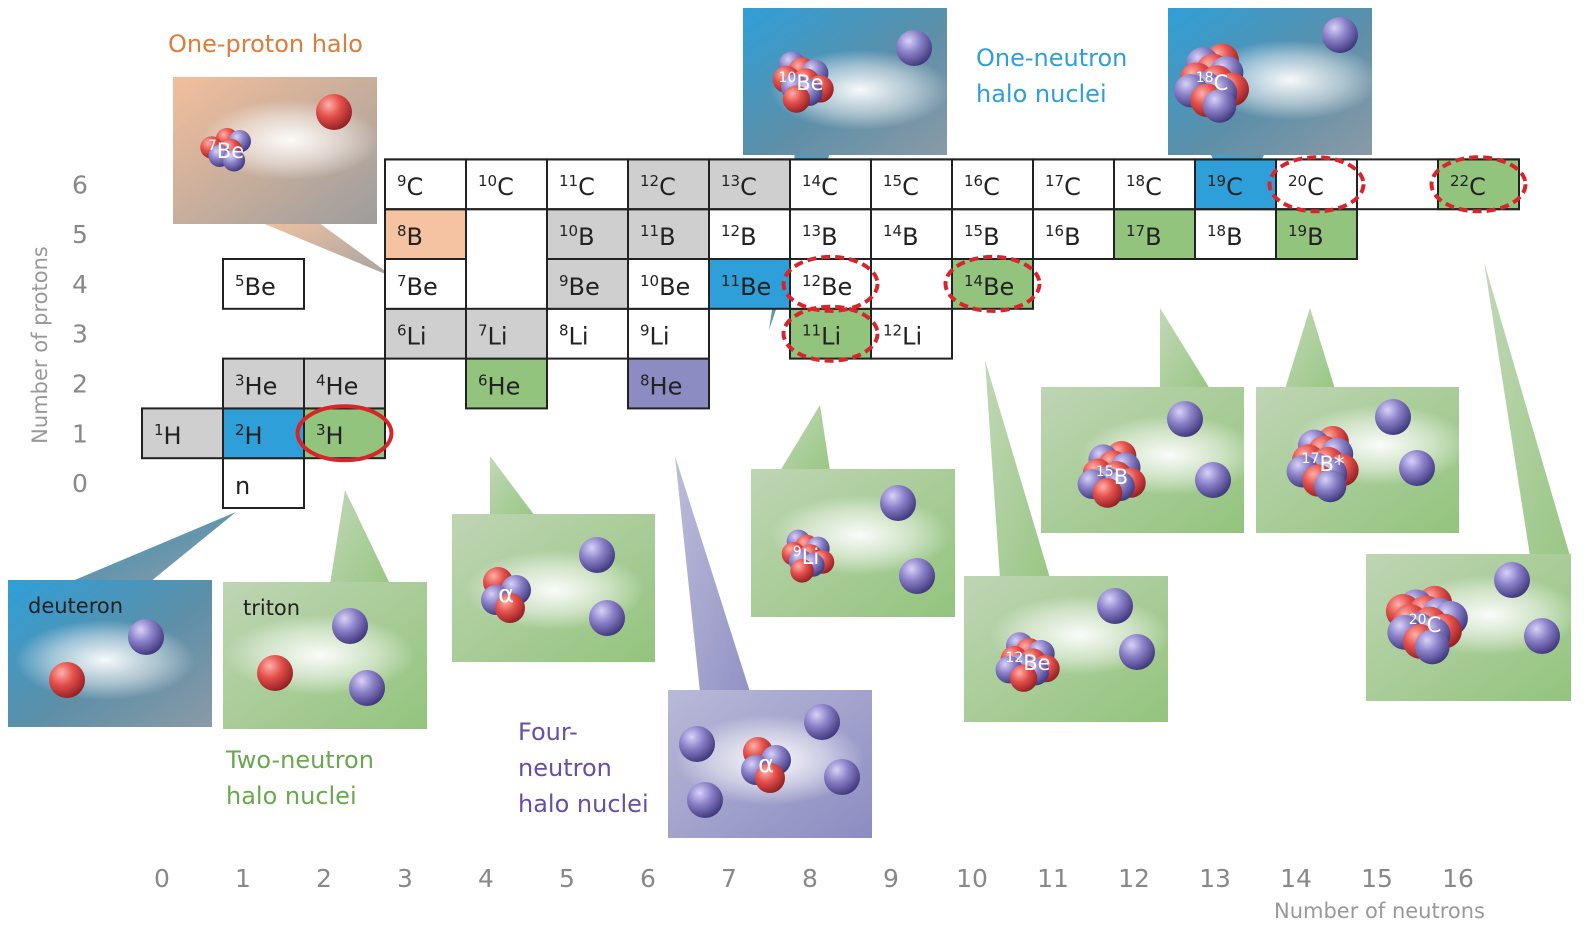  I want to click on nuclide-cell: 15C, so click(911, 184).